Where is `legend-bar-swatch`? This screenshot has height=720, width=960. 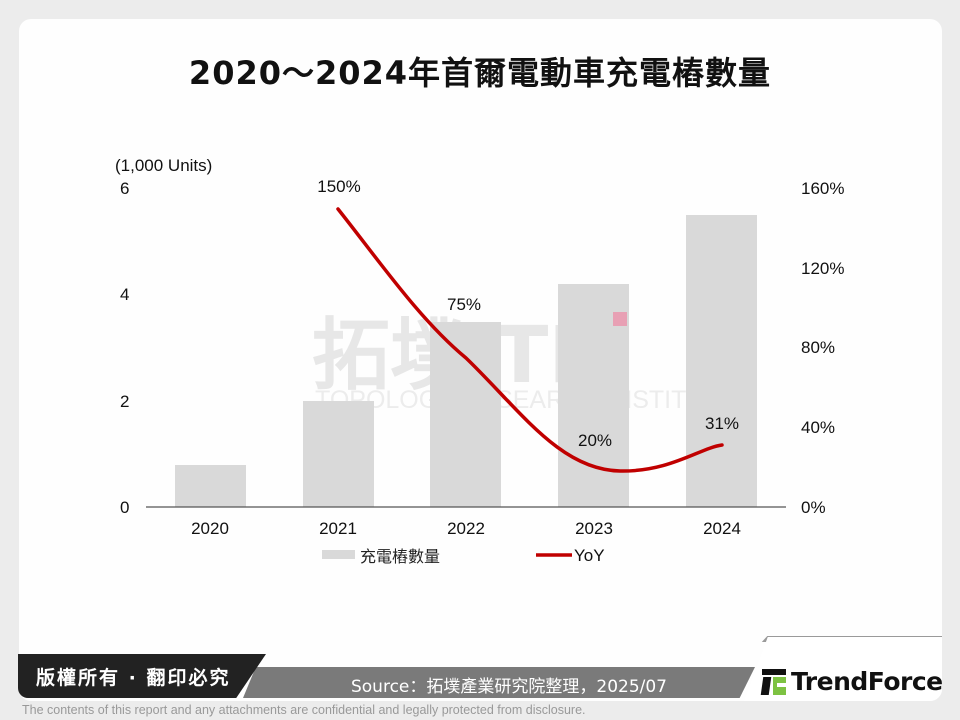 legend-bar-swatch is located at coordinates (338, 554).